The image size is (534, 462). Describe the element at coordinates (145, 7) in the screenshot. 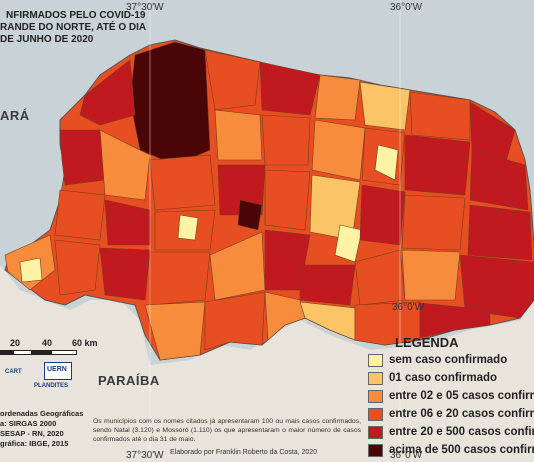

I see `coord-top-left: 37°30'W` at that location.